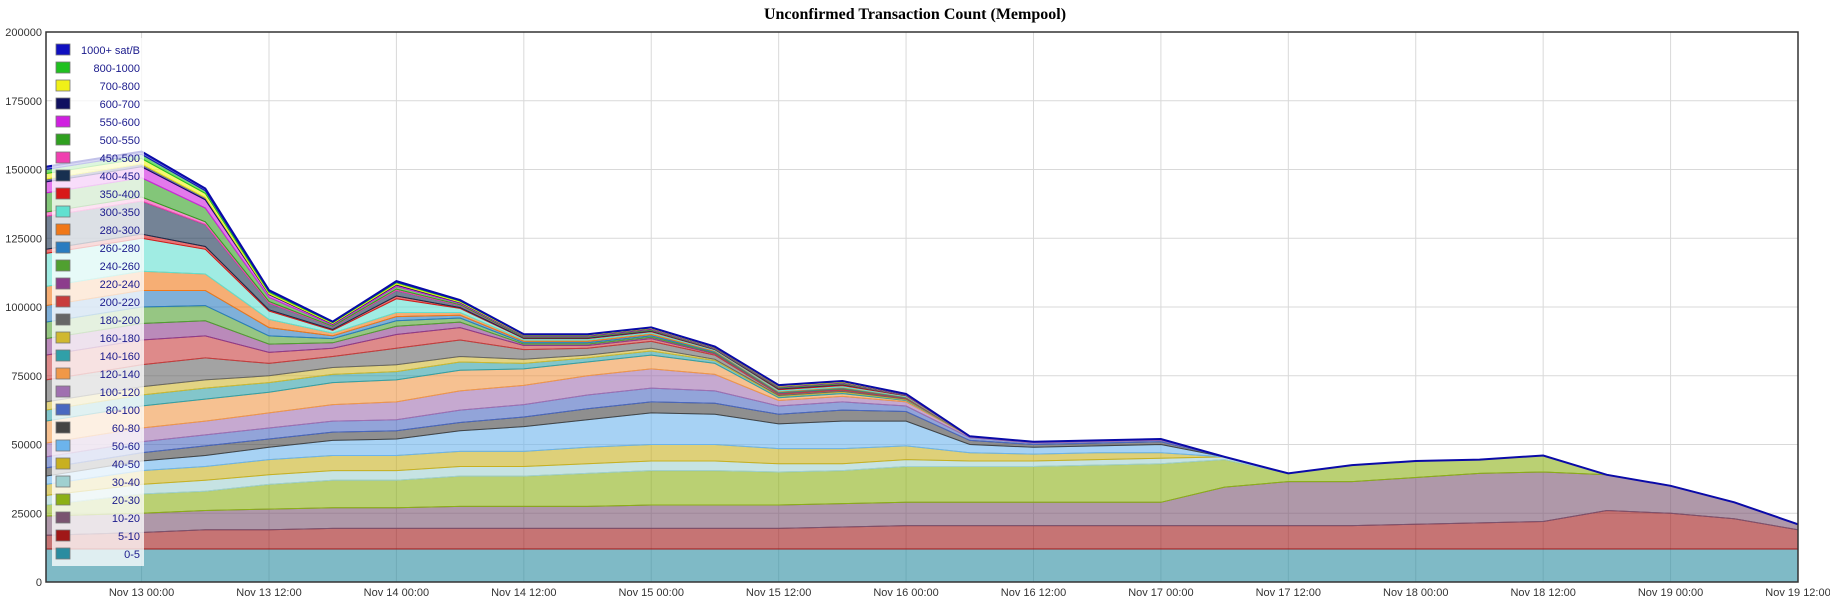 The width and height of the screenshot is (1830, 608). Describe the element at coordinates (120, 357) in the screenshot. I see `legend-label: 140-160` at that location.